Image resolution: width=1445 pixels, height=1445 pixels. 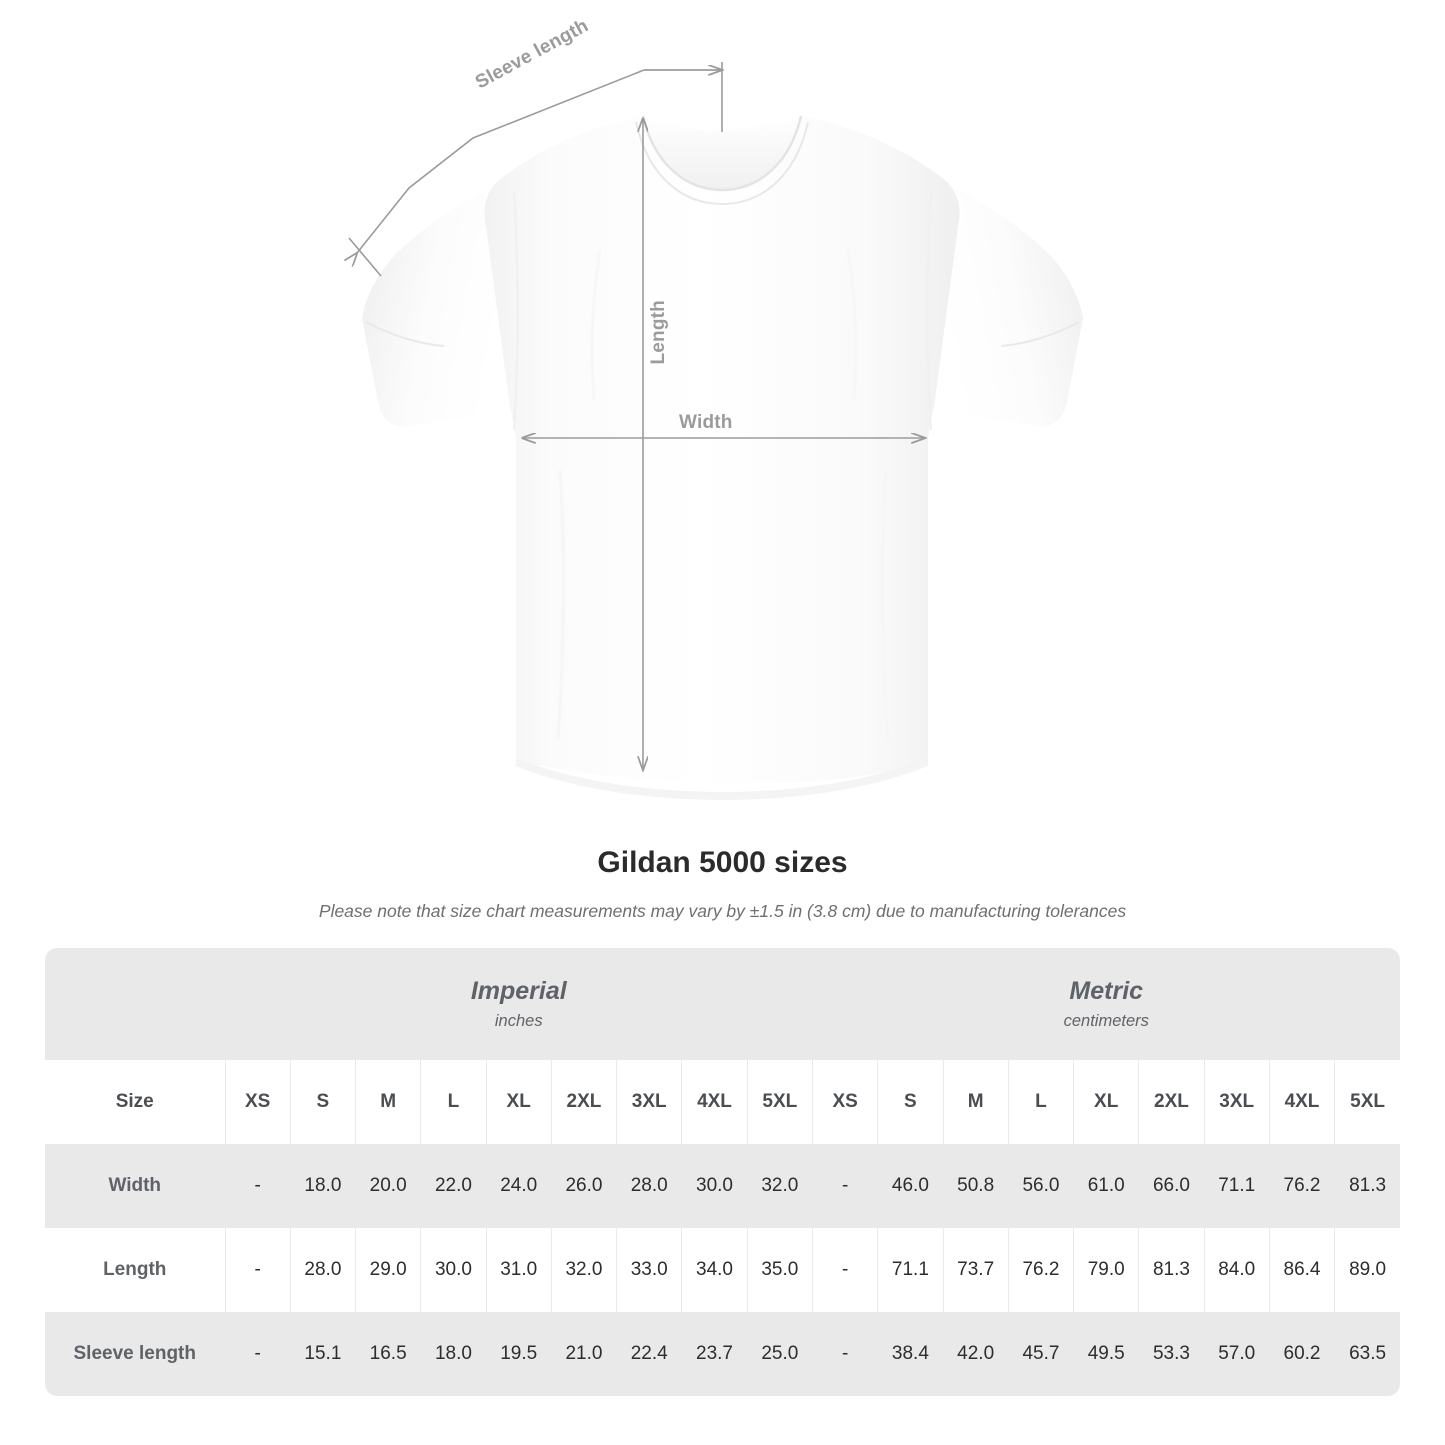 I want to click on measurement-cell: 66.0, so click(x=1171, y=1186).